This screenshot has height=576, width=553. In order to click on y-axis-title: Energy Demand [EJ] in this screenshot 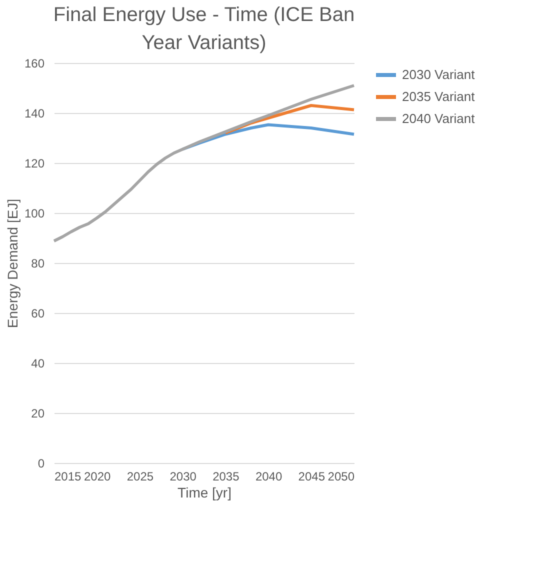, I will do `click(12, 263)`.